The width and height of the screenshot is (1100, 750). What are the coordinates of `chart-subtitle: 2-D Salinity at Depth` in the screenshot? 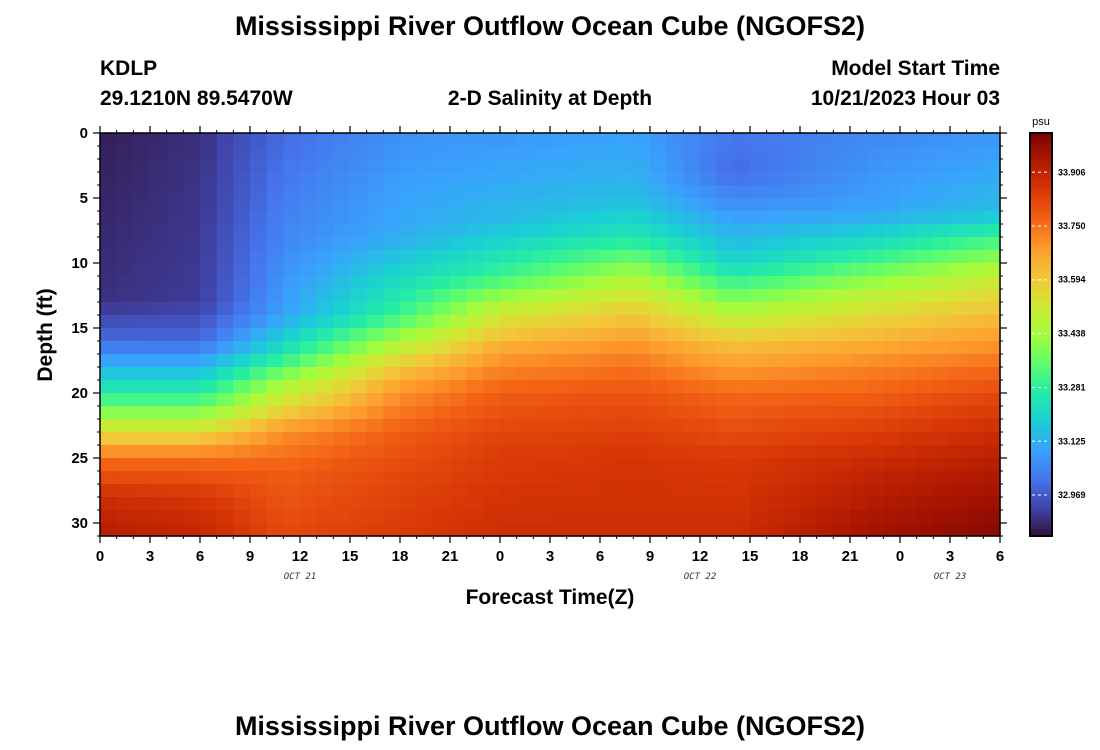 It's located at (550, 98).